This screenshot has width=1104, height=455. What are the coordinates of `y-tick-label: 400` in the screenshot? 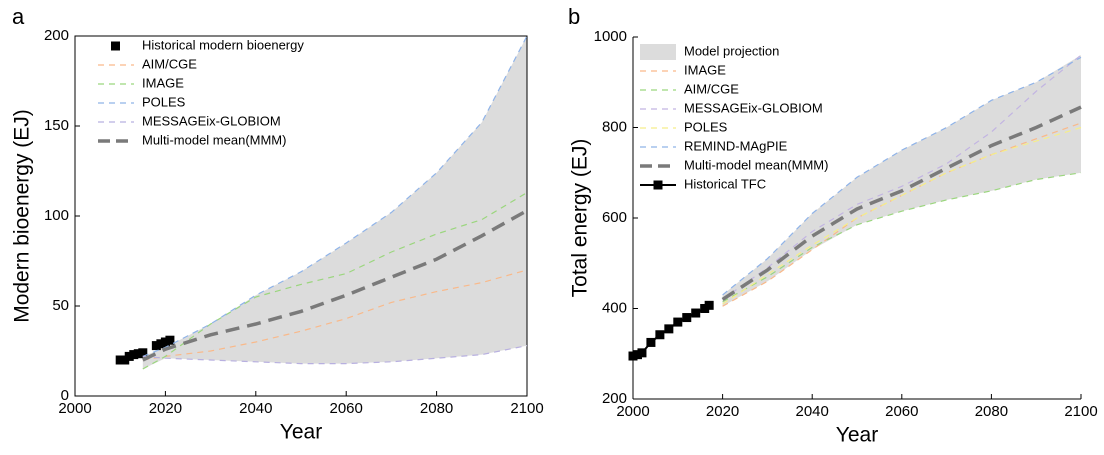 It's located at (614, 307).